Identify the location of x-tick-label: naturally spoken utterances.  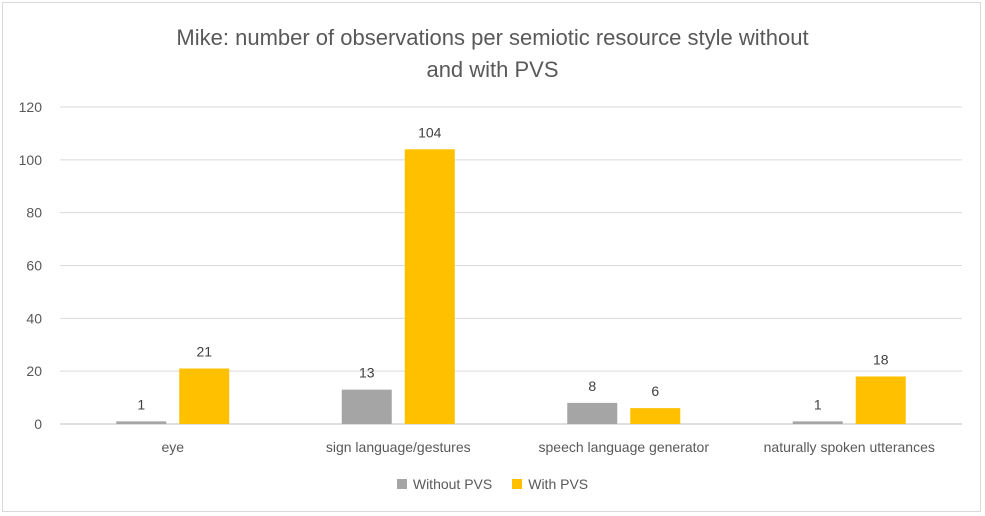
(849, 447).